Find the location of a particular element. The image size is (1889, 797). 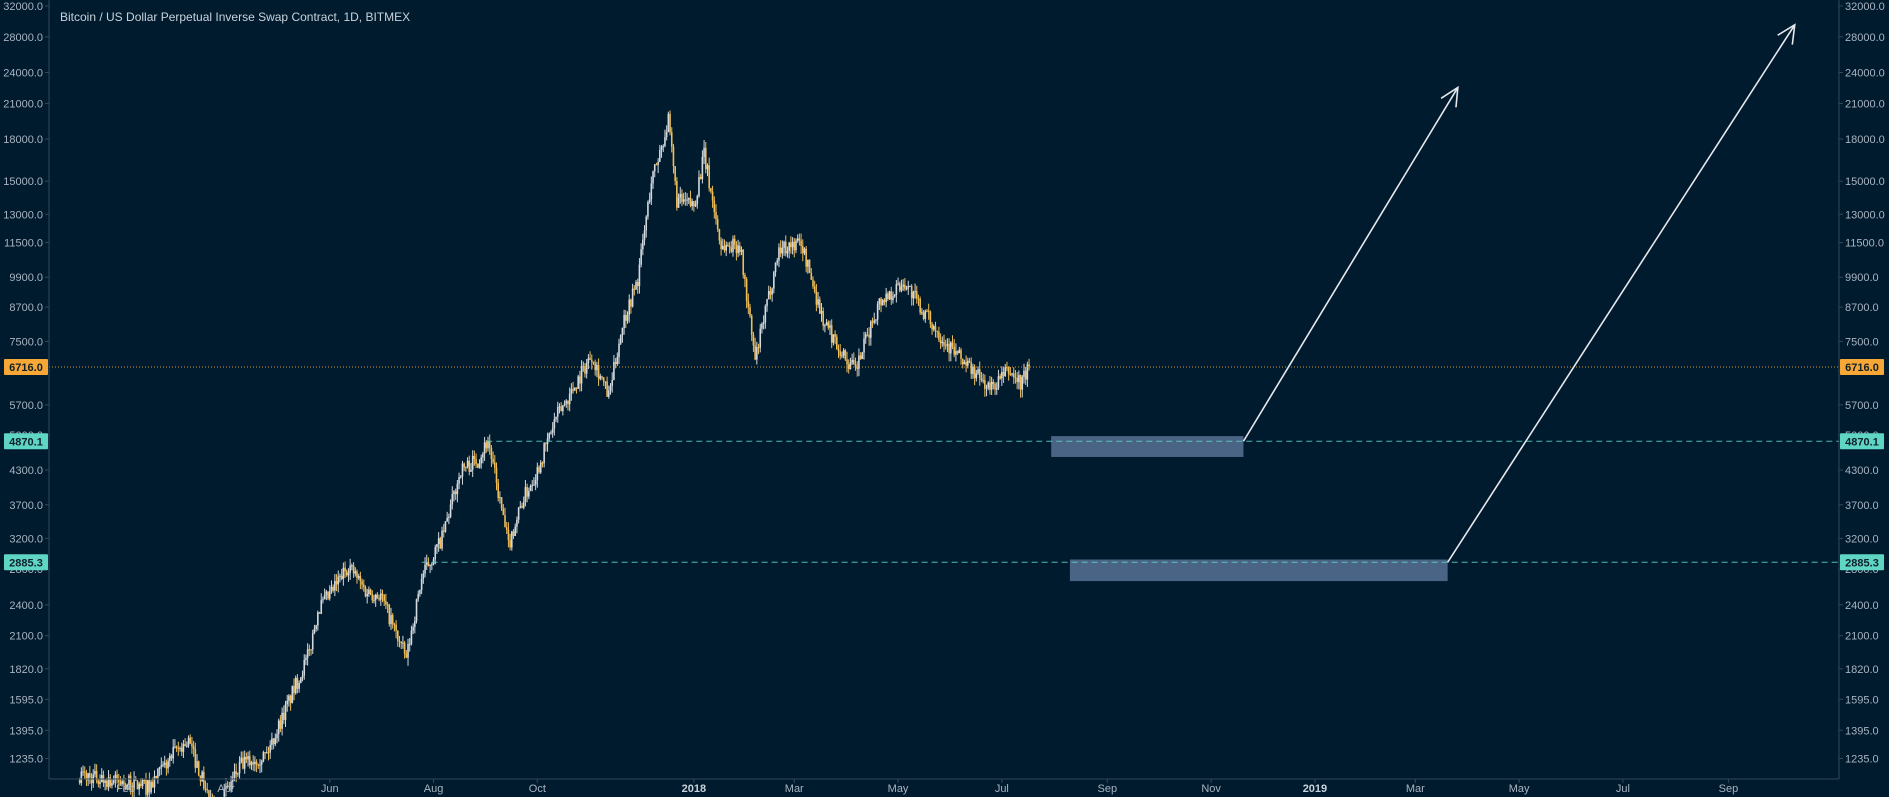

y-tick-label-right: 3200.0 is located at coordinates (1862, 539).